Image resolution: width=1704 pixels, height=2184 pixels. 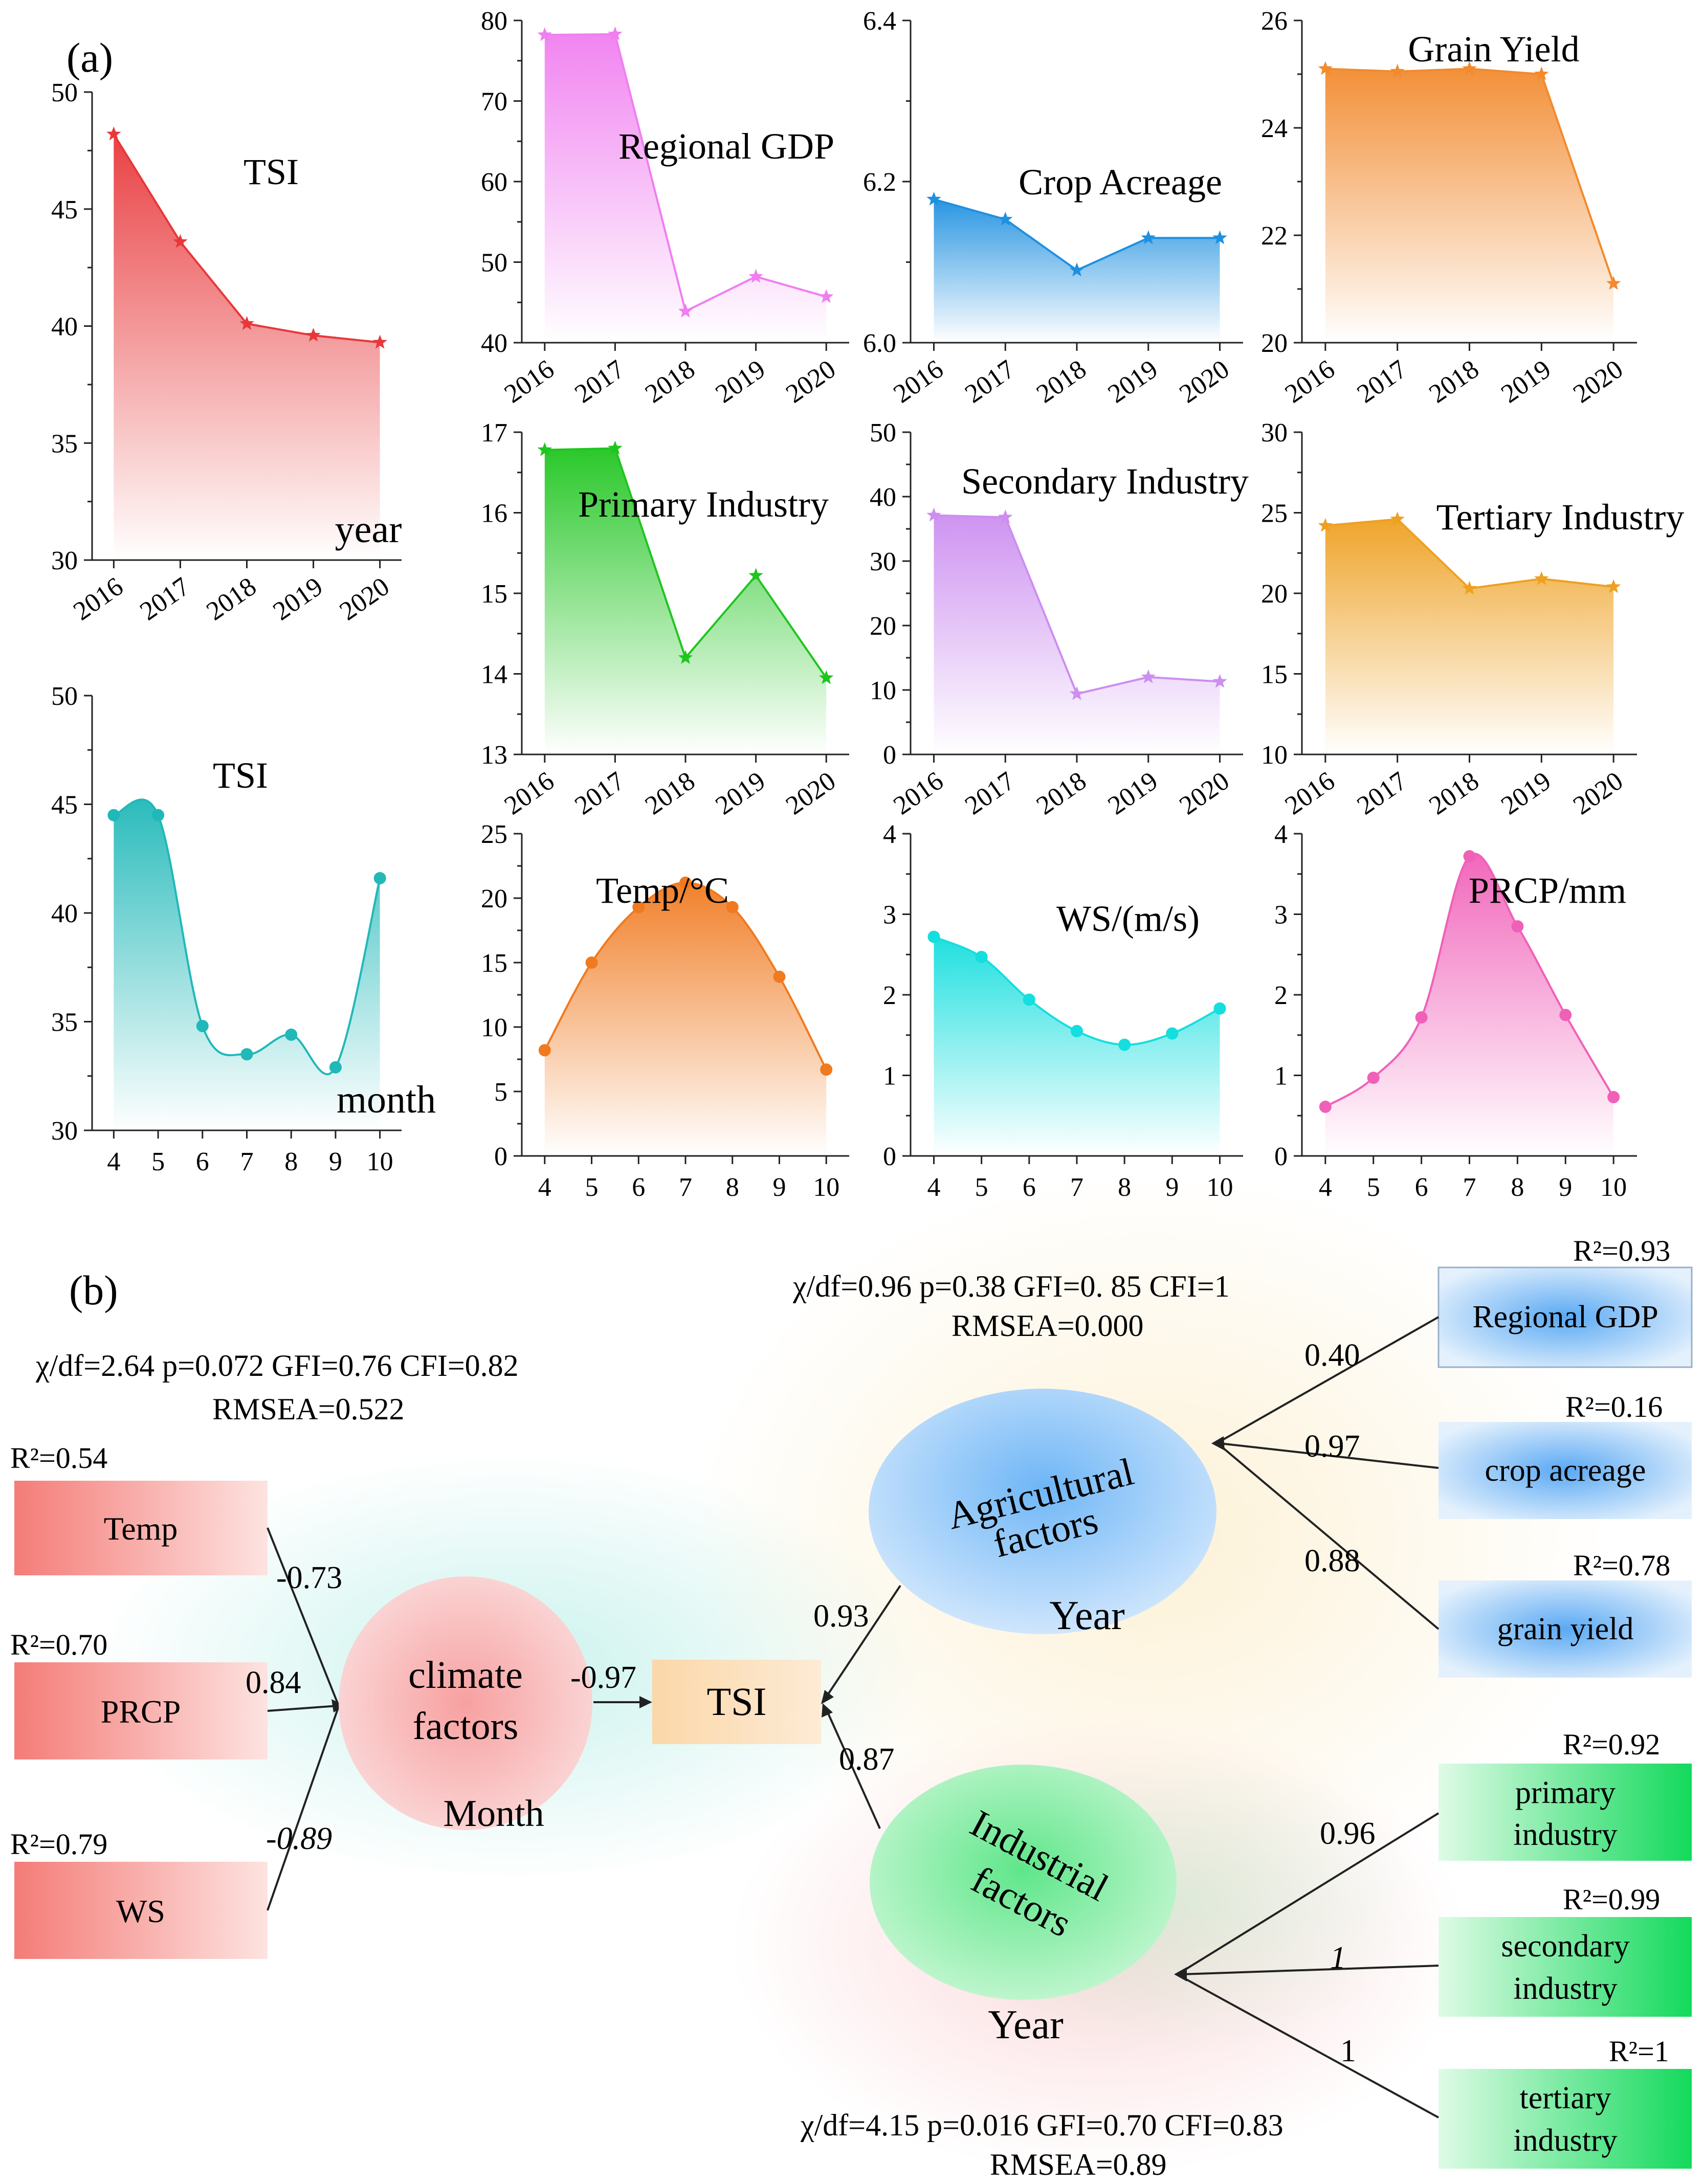 What do you see at coordinates (64, 327) in the screenshot?
I see `tsi_year-ytick-label: 40` at bounding box center [64, 327].